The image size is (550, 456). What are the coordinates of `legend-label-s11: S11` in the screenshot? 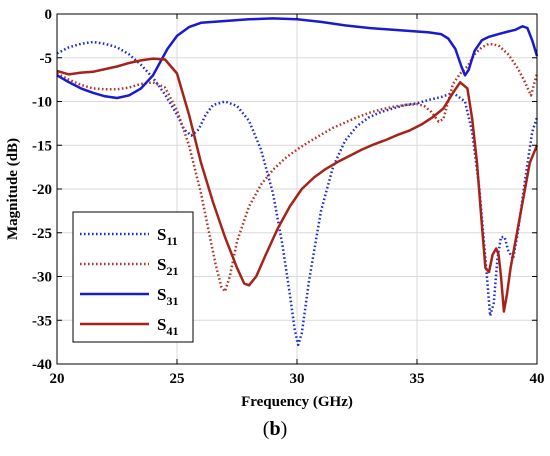 It's located at (167, 236).